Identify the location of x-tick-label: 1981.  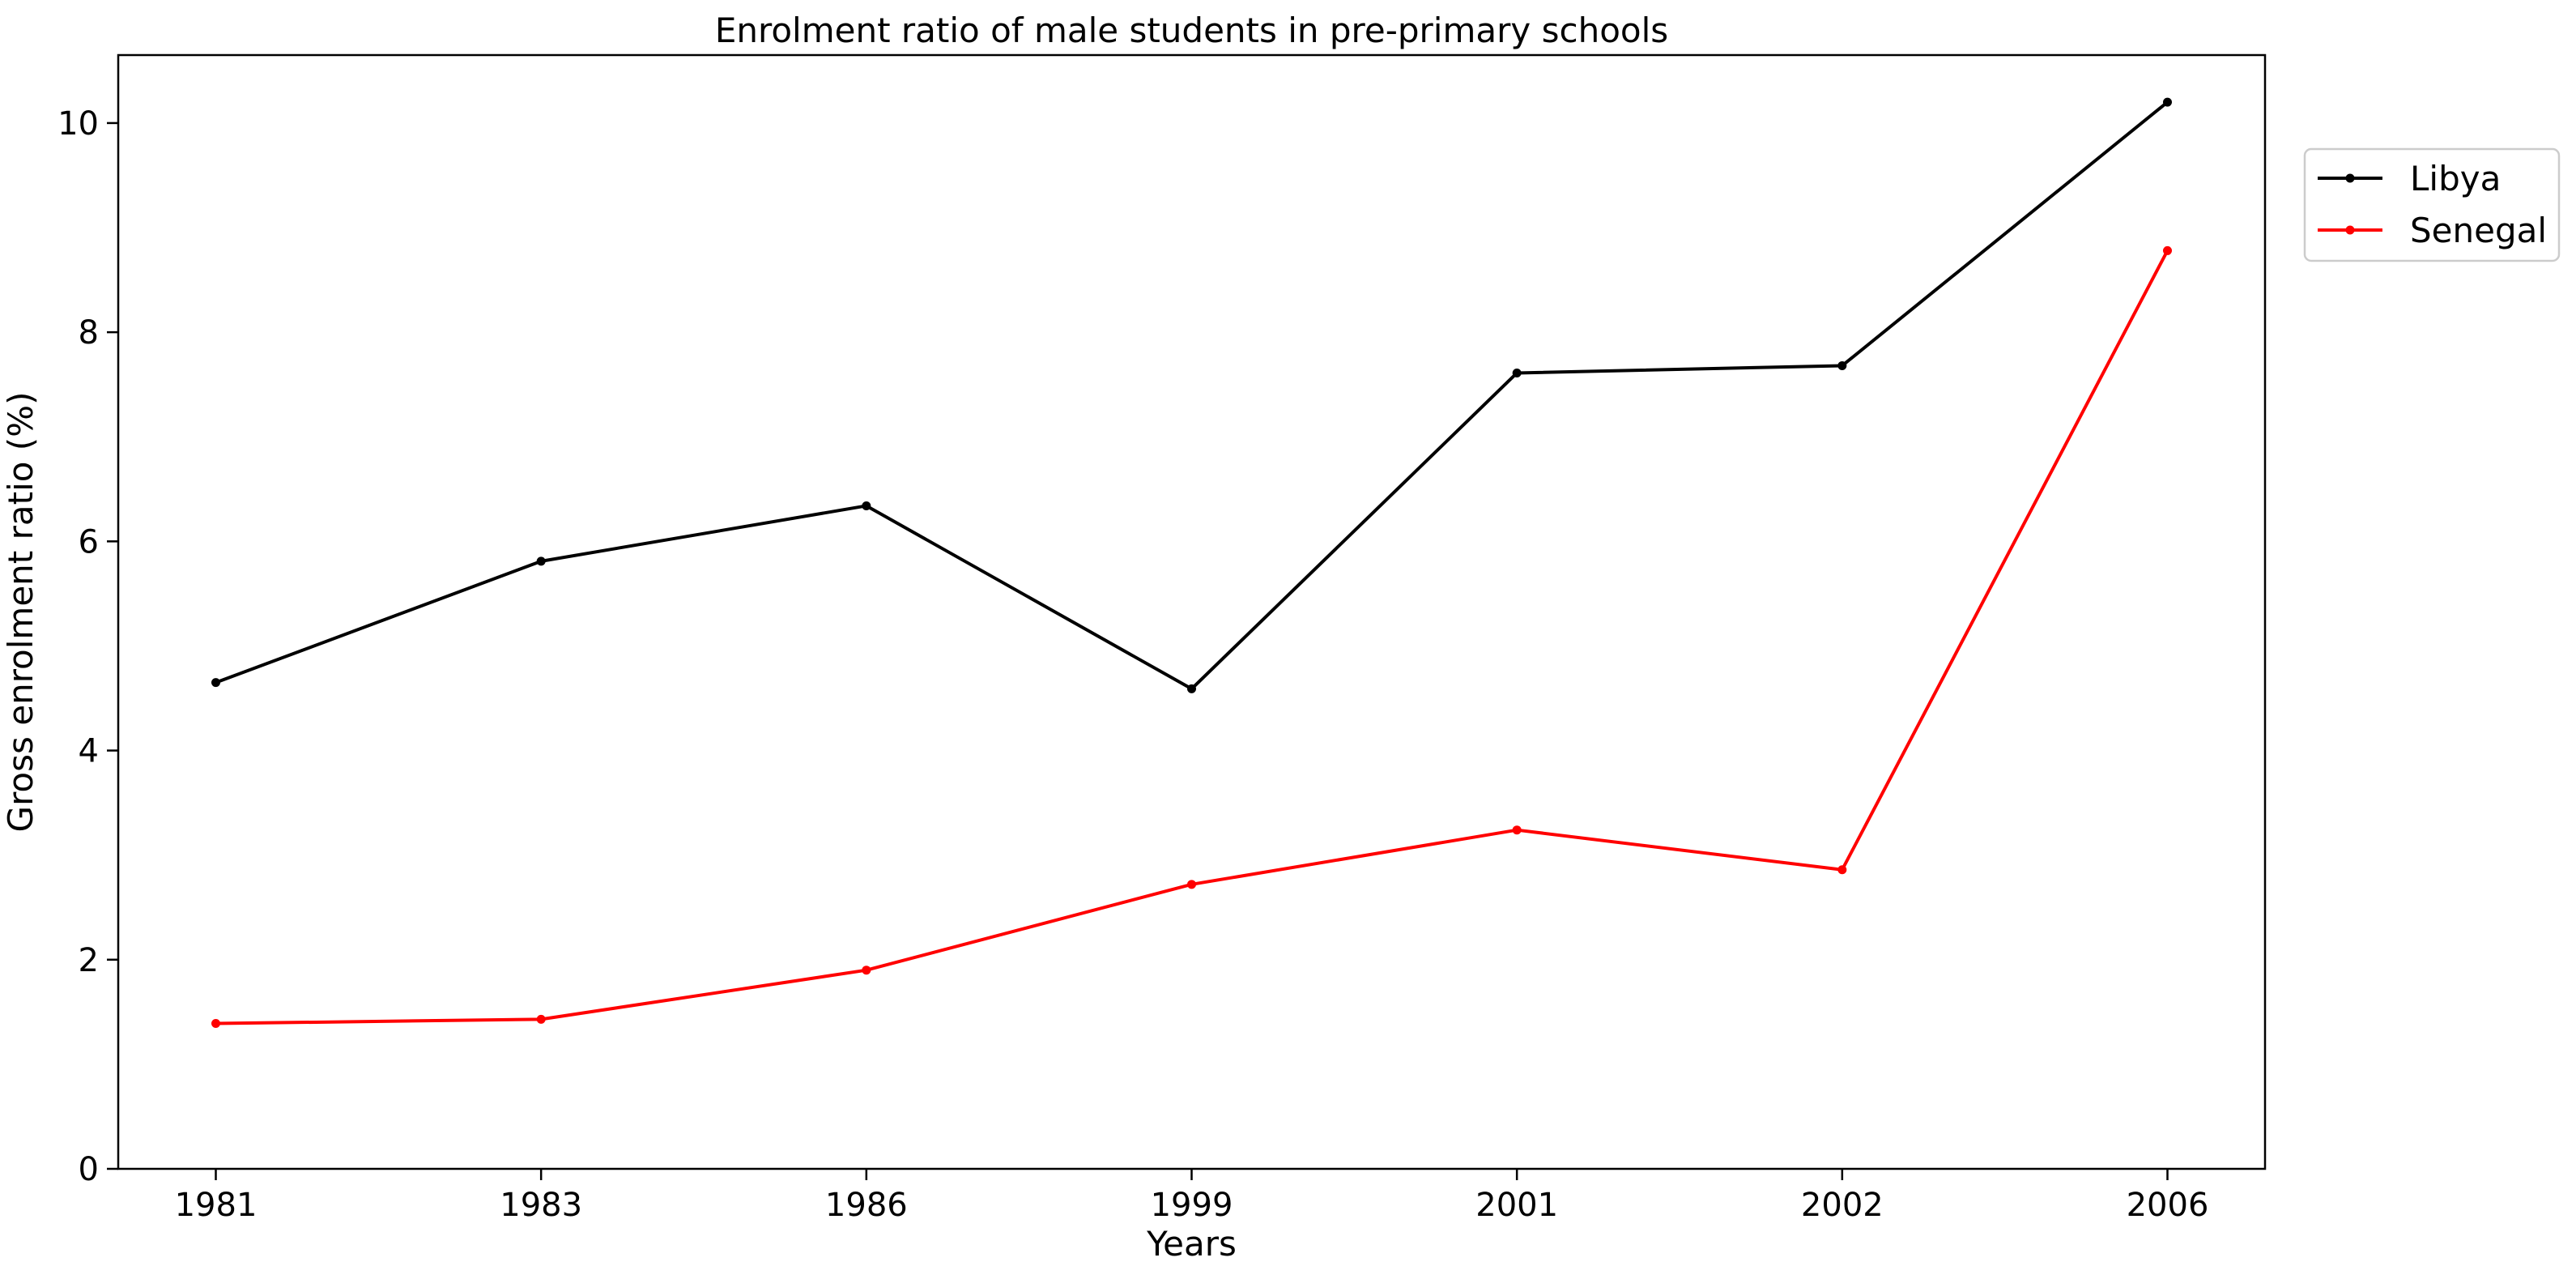
(216, 1205).